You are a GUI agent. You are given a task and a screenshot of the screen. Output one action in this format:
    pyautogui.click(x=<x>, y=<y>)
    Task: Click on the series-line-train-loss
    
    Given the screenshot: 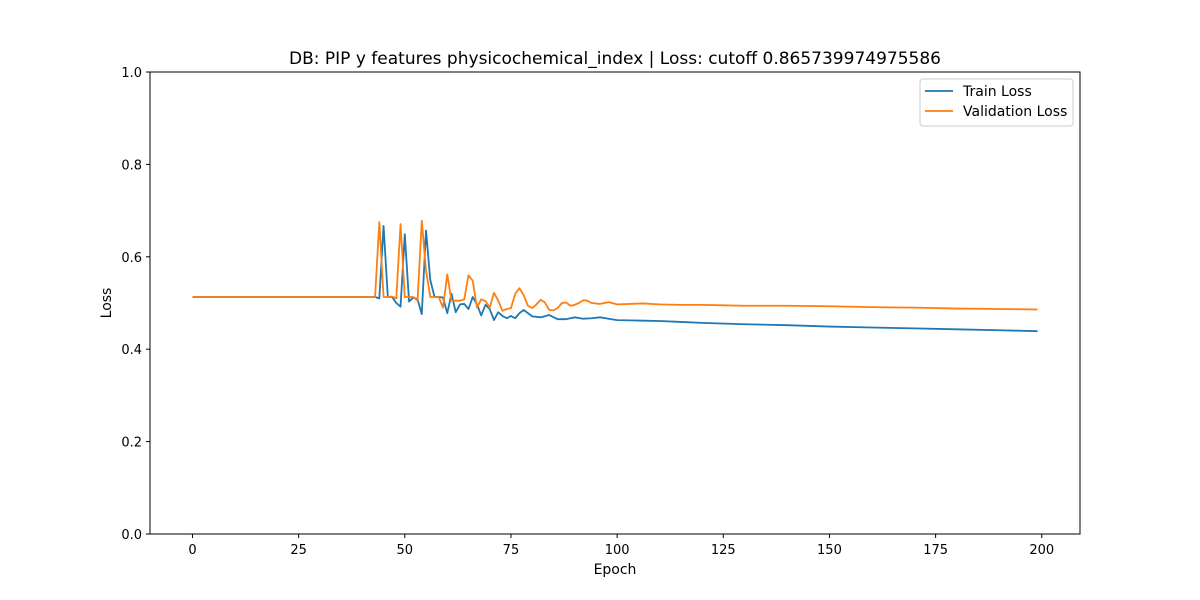 What is the action you would take?
    pyautogui.click(x=615, y=278)
    